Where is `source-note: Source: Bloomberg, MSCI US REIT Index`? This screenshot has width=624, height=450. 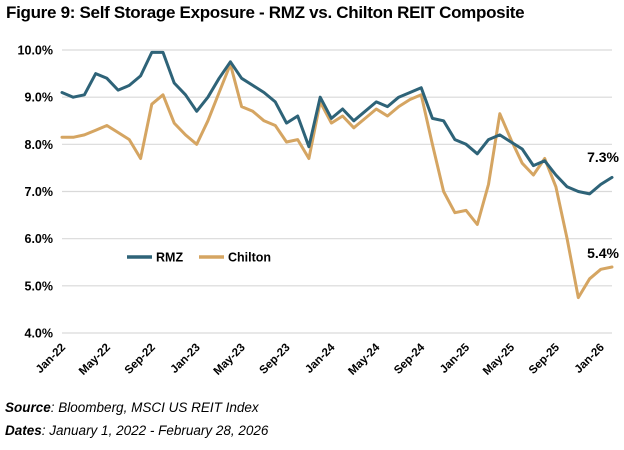
source-note: Source: Bloomberg, MSCI US REIT Index is located at coordinates (132, 407).